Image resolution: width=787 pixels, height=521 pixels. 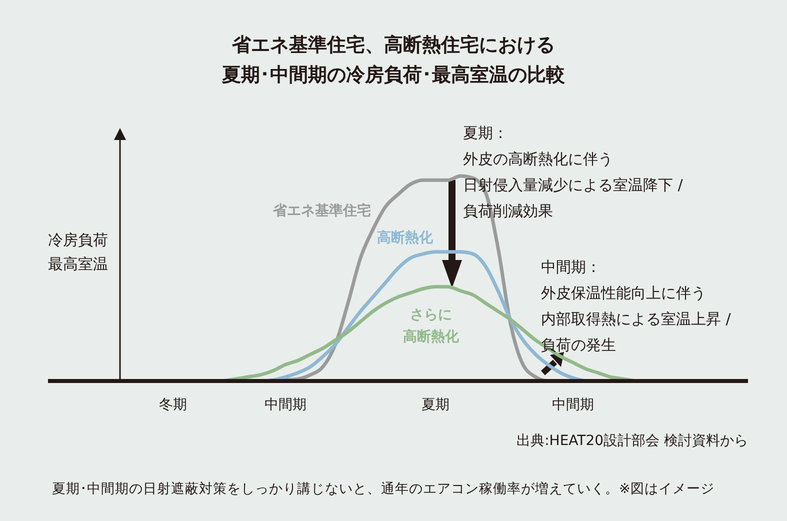 What do you see at coordinates (383, 489) in the screenshot?
I see `text: 夏期･中間期の日射遮蔽対策をしっかり講じないと、通年のエアコン稼働率が増えていく。※図はイメージ` at bounding box center [383, 489].